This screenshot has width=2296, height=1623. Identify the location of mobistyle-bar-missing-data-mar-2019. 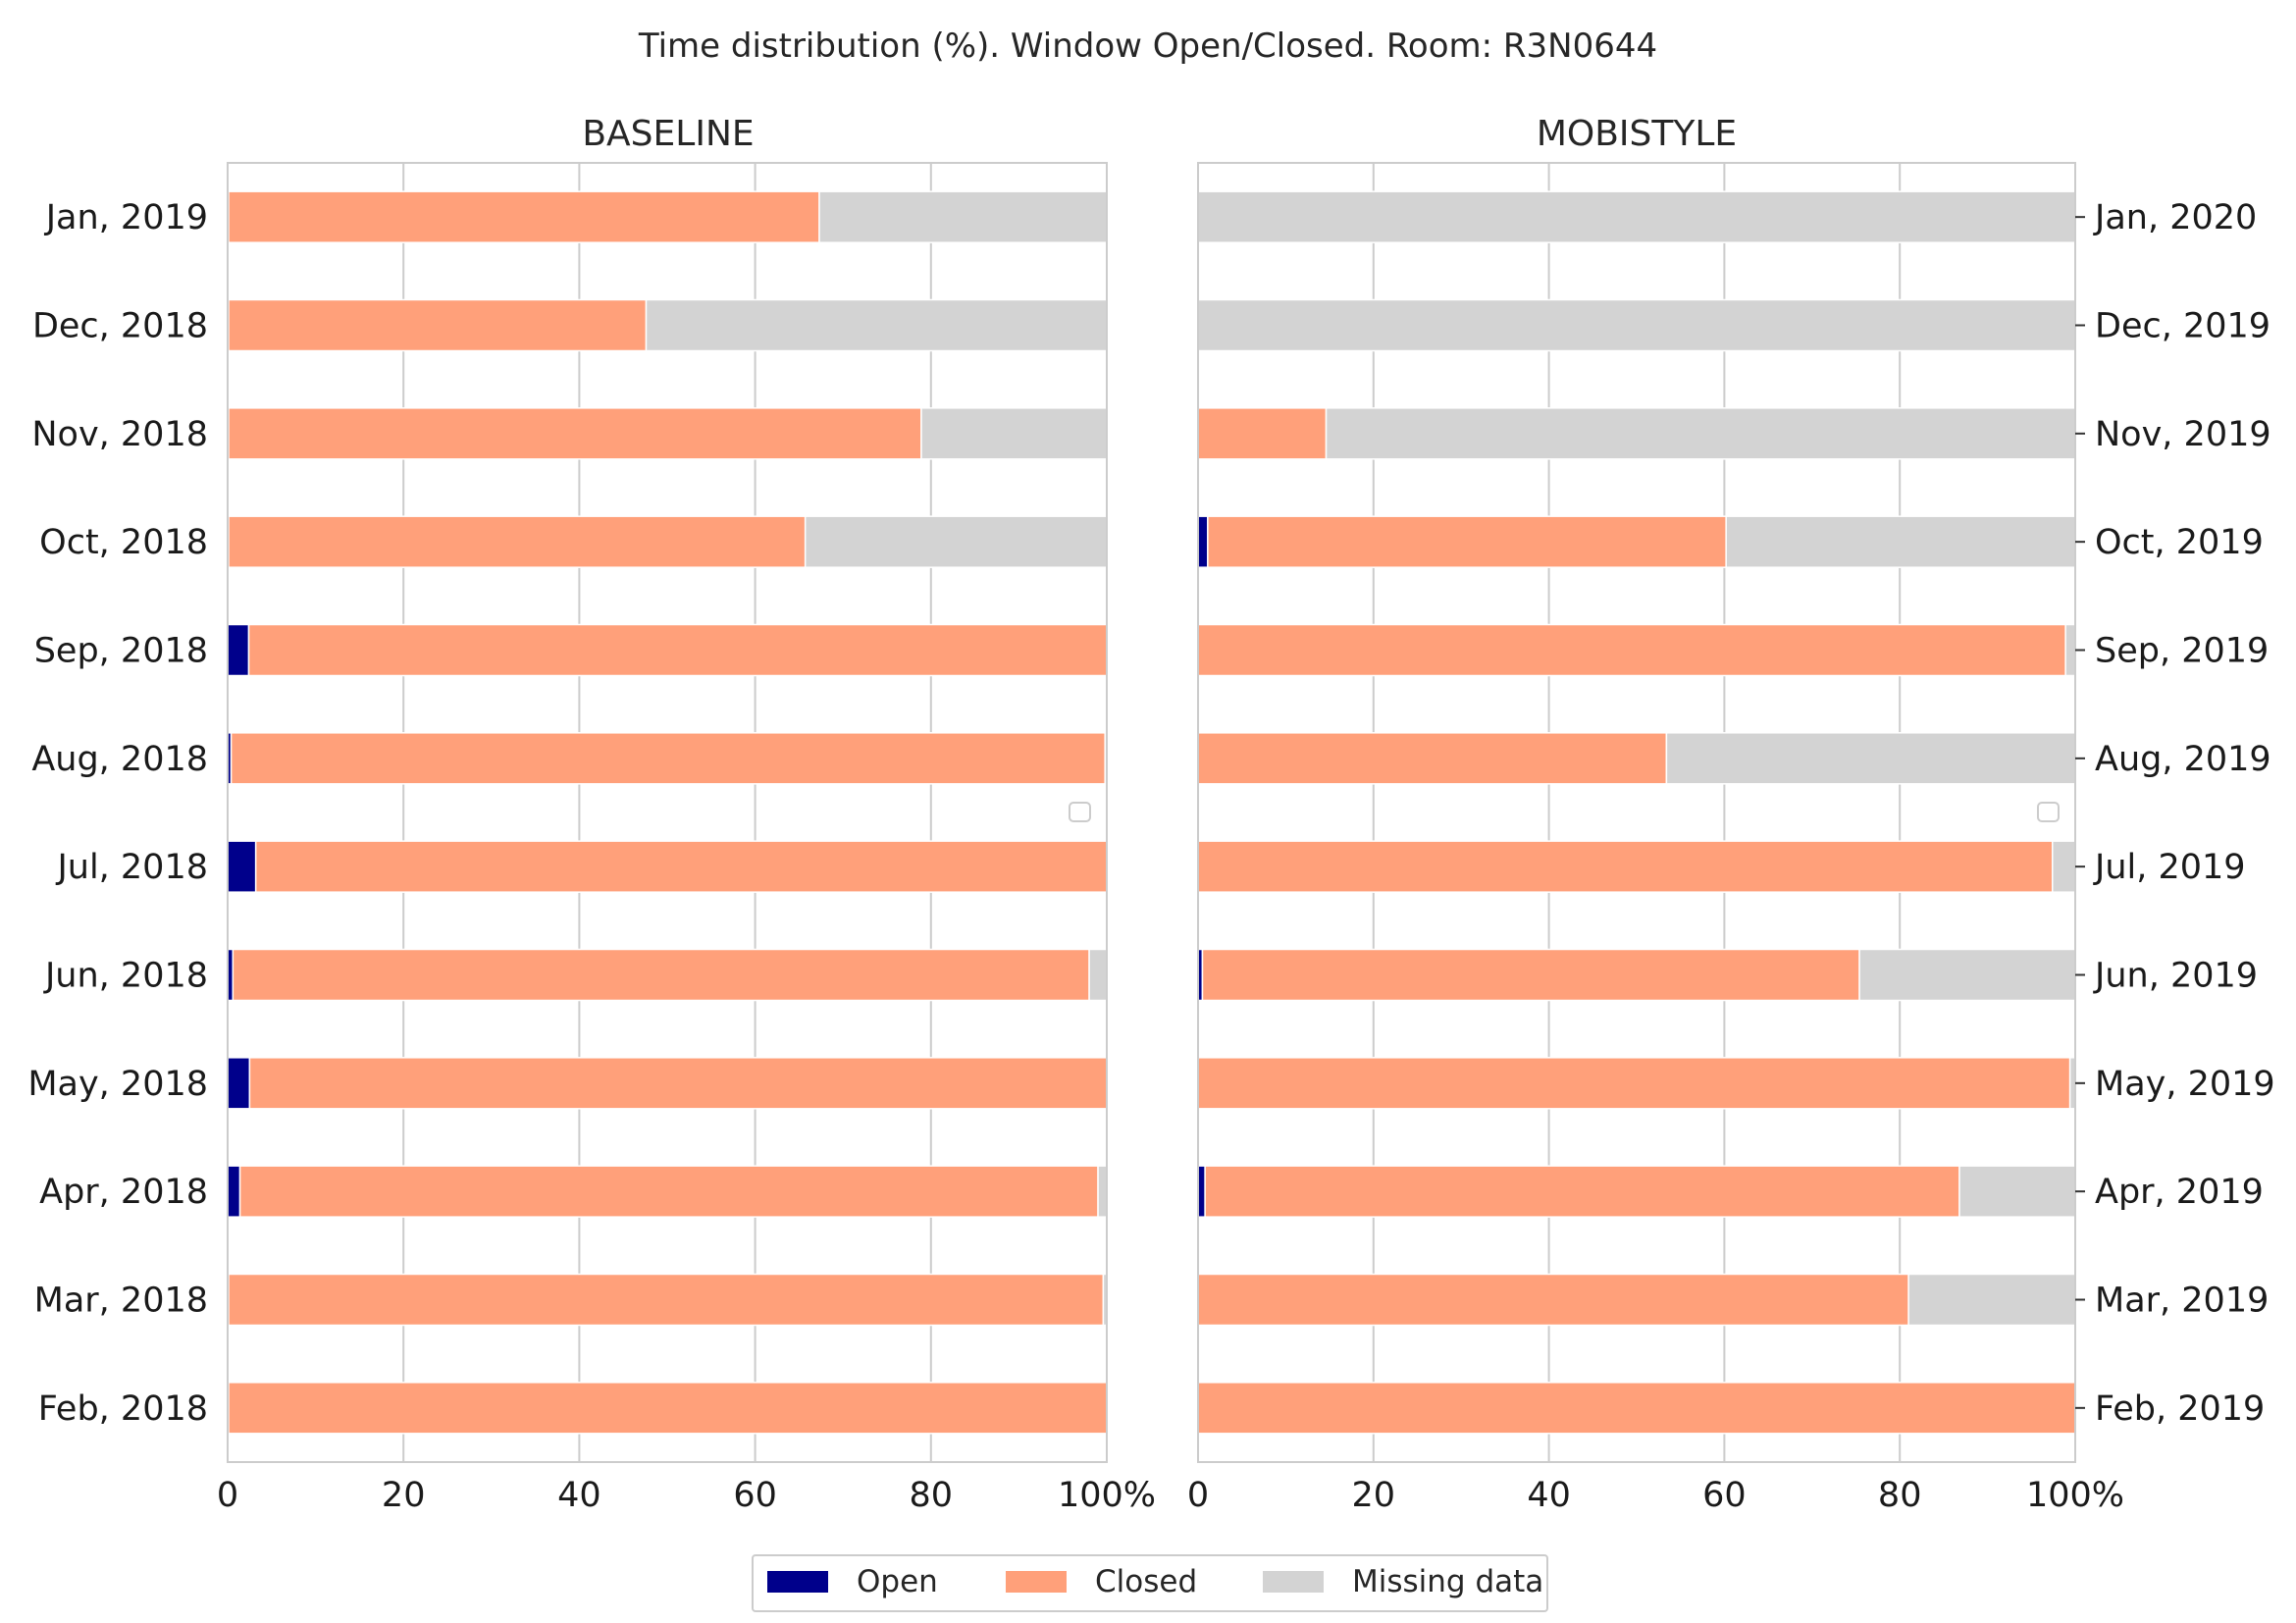
(1991, 1300).